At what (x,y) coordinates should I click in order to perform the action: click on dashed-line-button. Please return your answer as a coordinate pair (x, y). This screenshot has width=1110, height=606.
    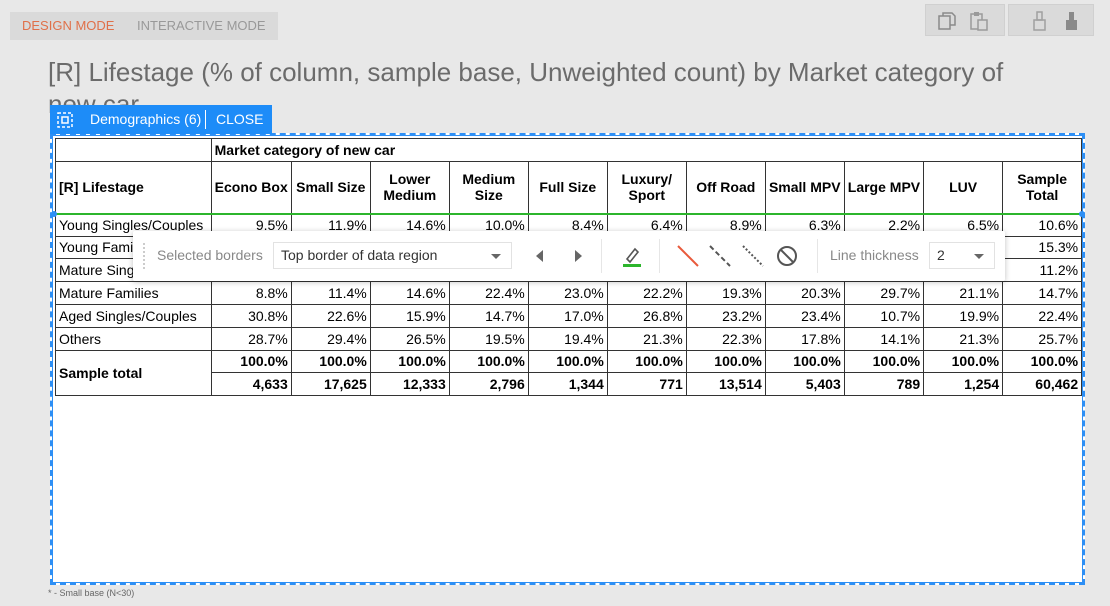
    Looking at the image, I should click on (720, 256).